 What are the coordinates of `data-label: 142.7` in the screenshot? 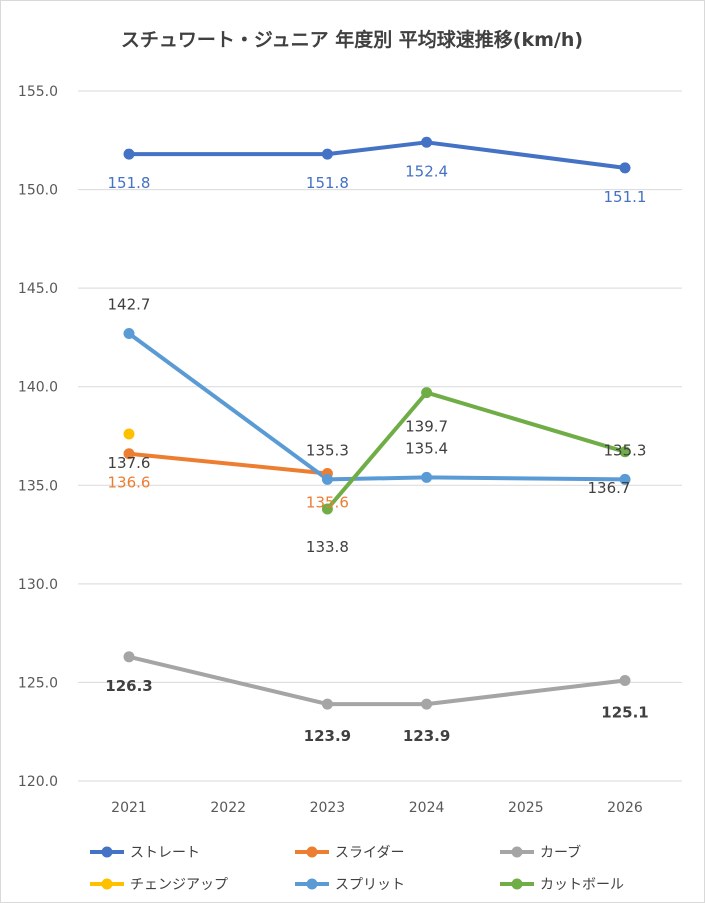 It's located at (129, 304).